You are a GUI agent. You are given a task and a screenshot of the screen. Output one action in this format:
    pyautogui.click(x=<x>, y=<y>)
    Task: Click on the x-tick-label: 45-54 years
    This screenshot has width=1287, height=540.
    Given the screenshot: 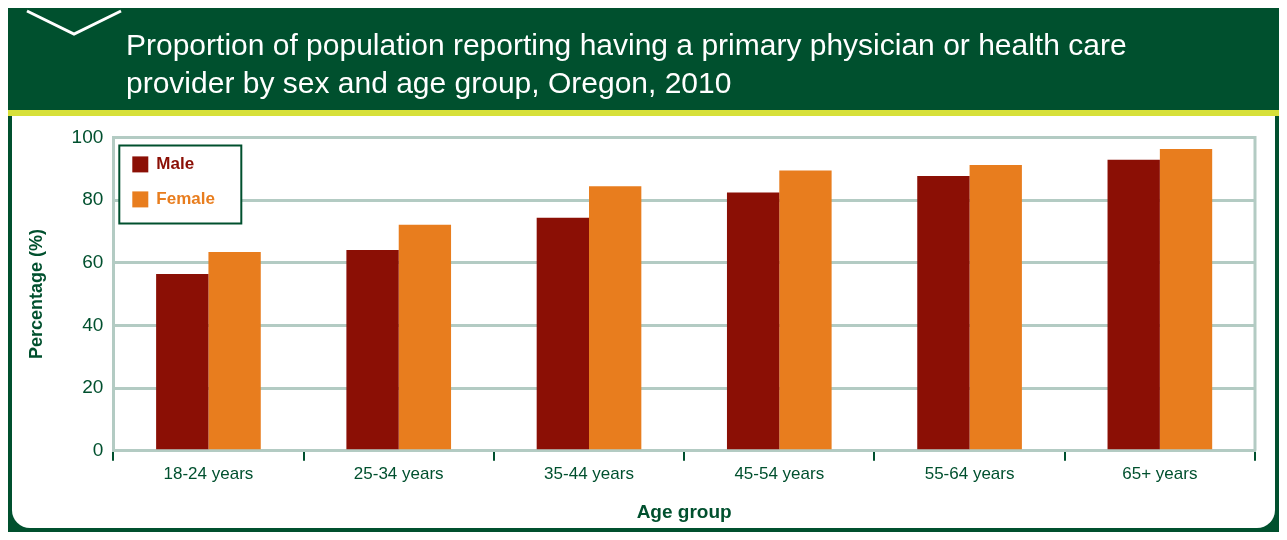 What is the action you would take?
    pyautogui.click(x=779, y=473)
    